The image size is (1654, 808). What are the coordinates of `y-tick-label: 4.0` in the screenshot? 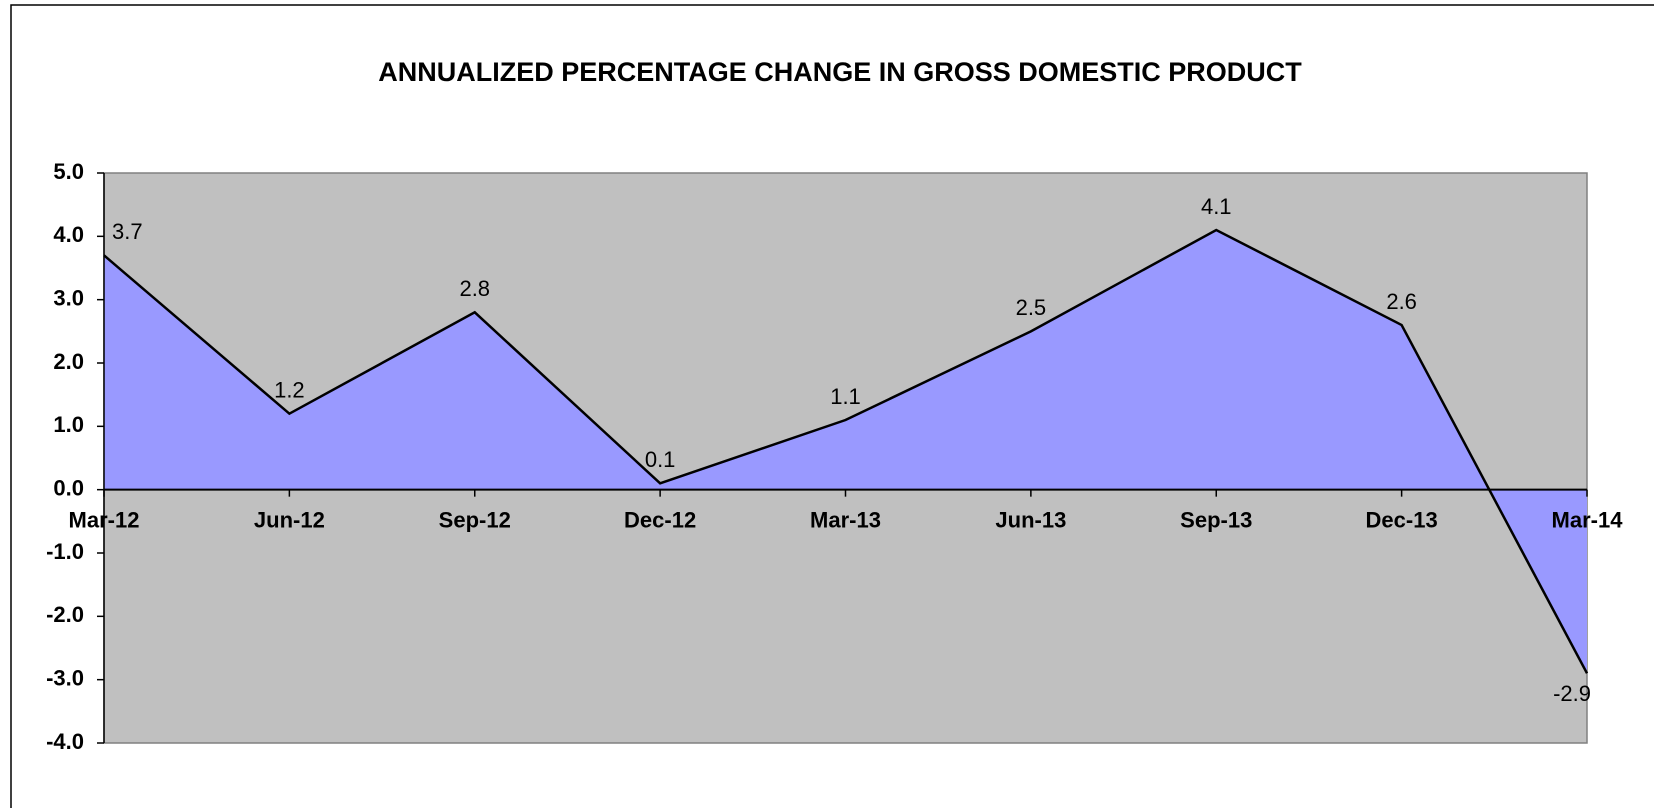 It's located at (68, 234).